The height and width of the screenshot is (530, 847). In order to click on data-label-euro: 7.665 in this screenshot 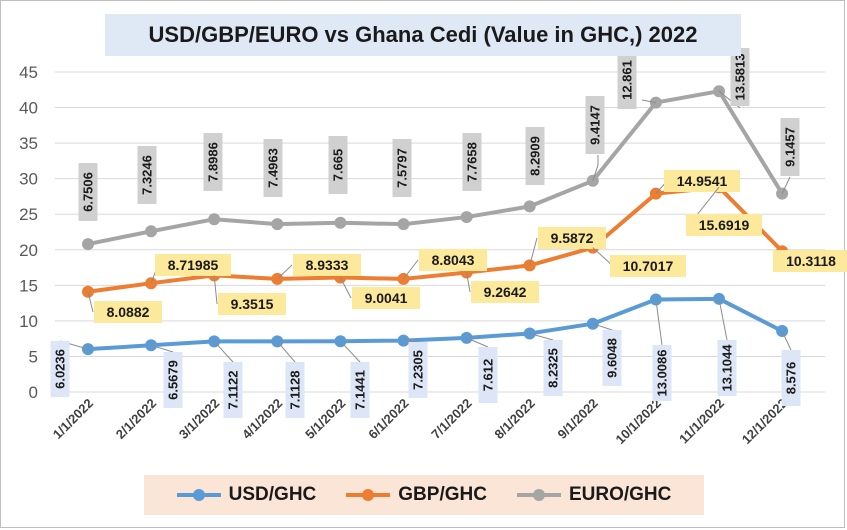, I will do `click(338, 165)`.